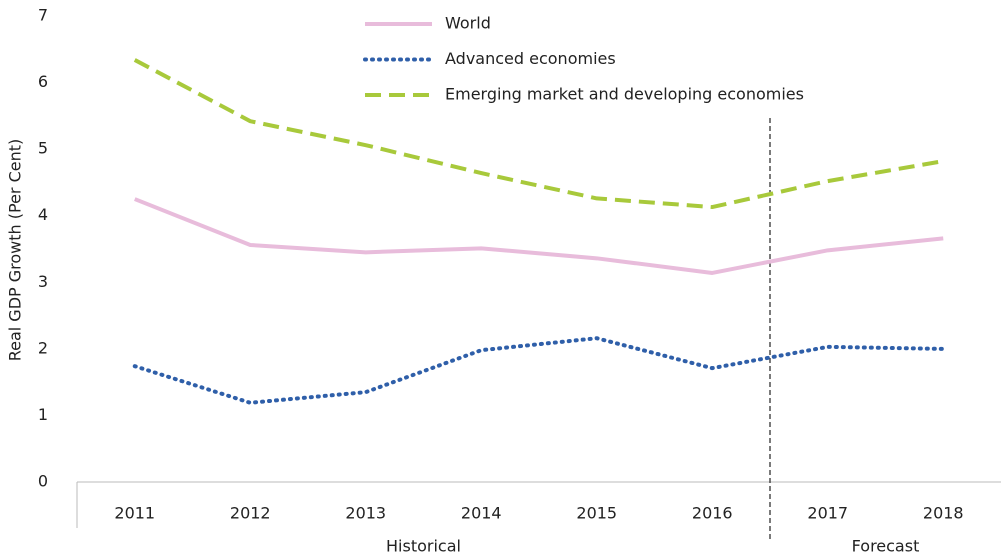 The width and height of the screenshot is (1003, 560). Describe the element at coordinates (886, 546) in the screenshot. I see `group-label: Forecast` at that location.